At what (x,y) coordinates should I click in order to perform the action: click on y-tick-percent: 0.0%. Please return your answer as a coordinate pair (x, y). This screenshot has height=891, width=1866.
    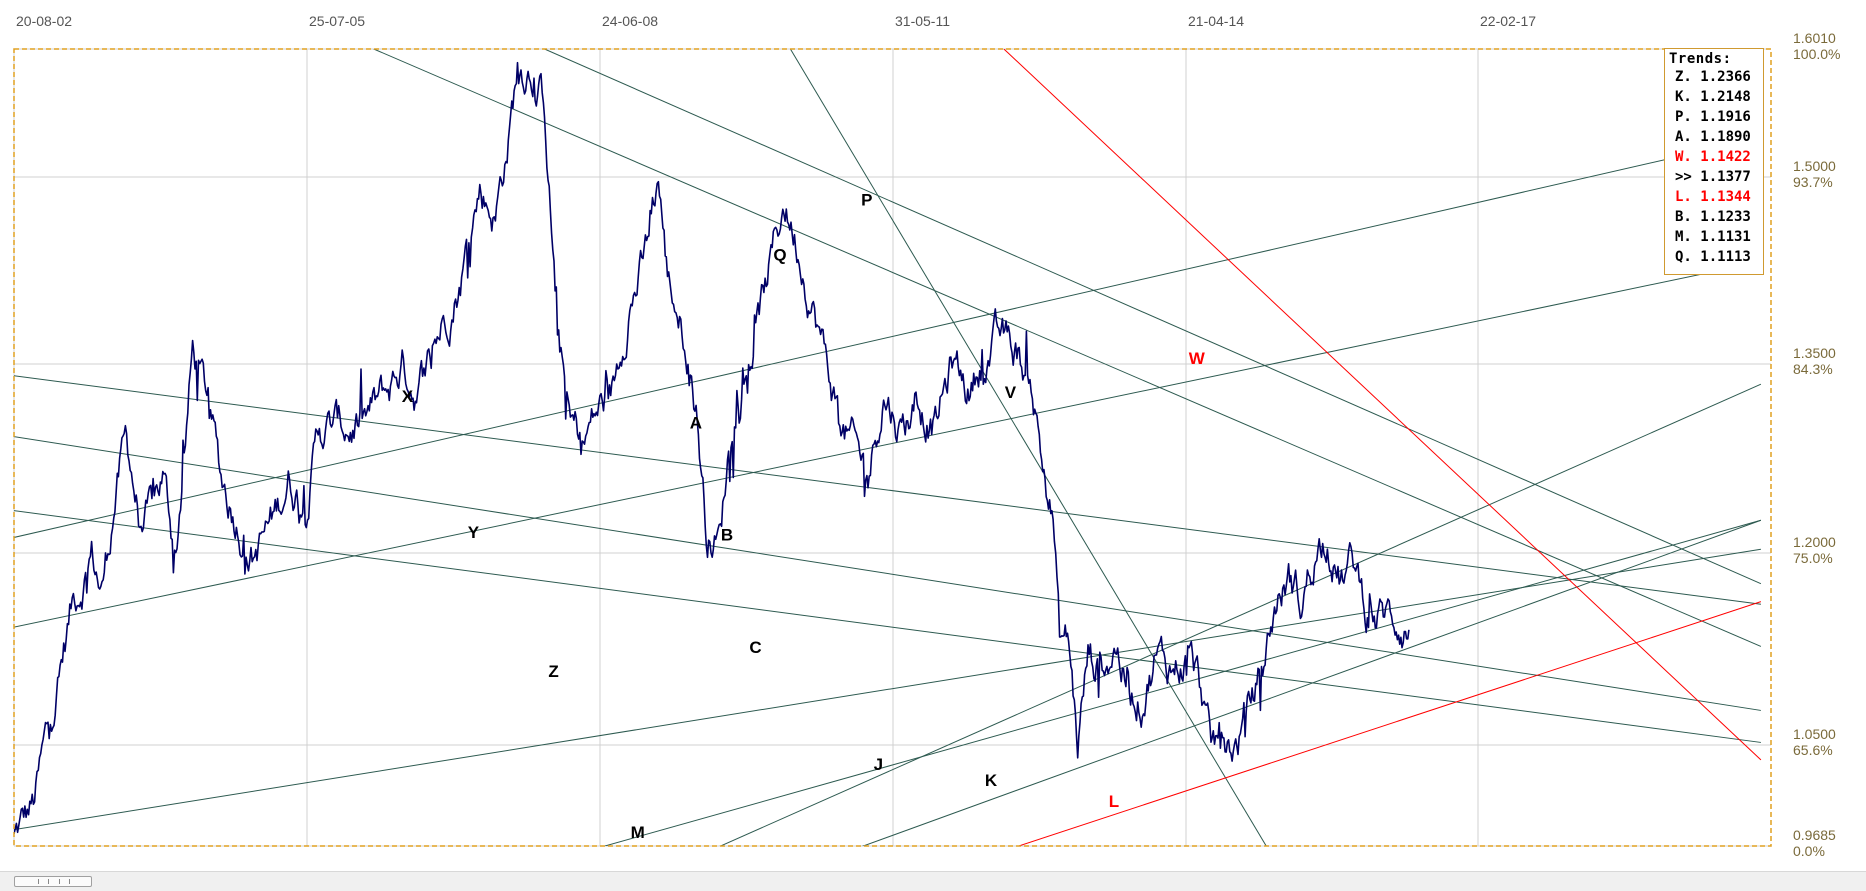
    Looking at the image, I should click on (1809, 851).